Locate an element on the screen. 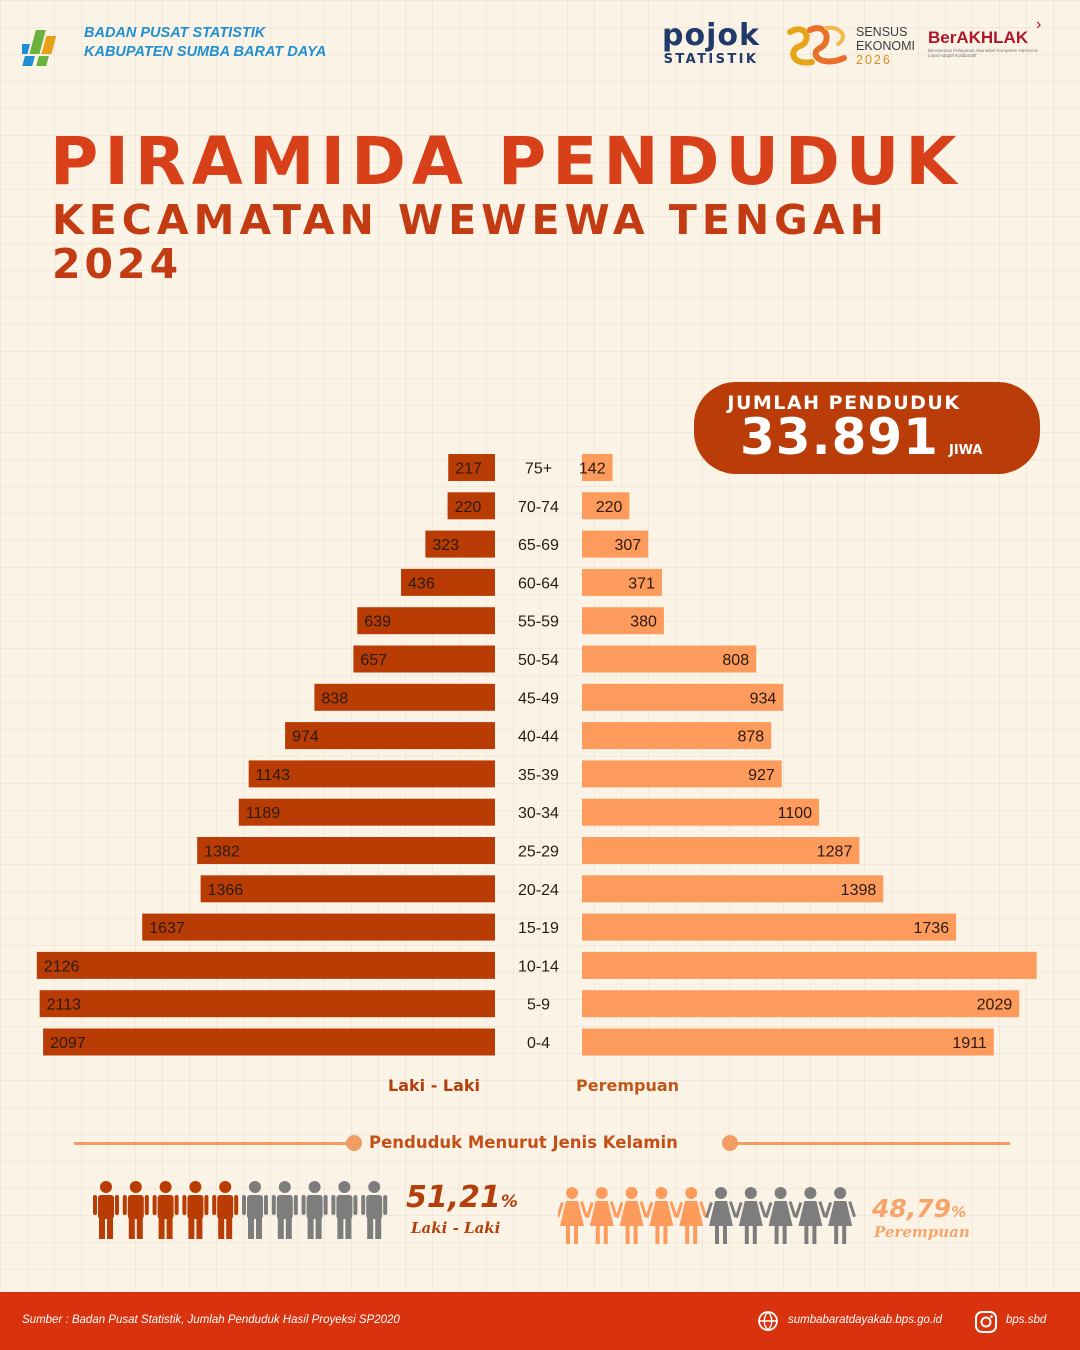 This screenshot has width=1080, height=1350. category-label-0-4: 0-4 is located at coordinates (538, 1043).